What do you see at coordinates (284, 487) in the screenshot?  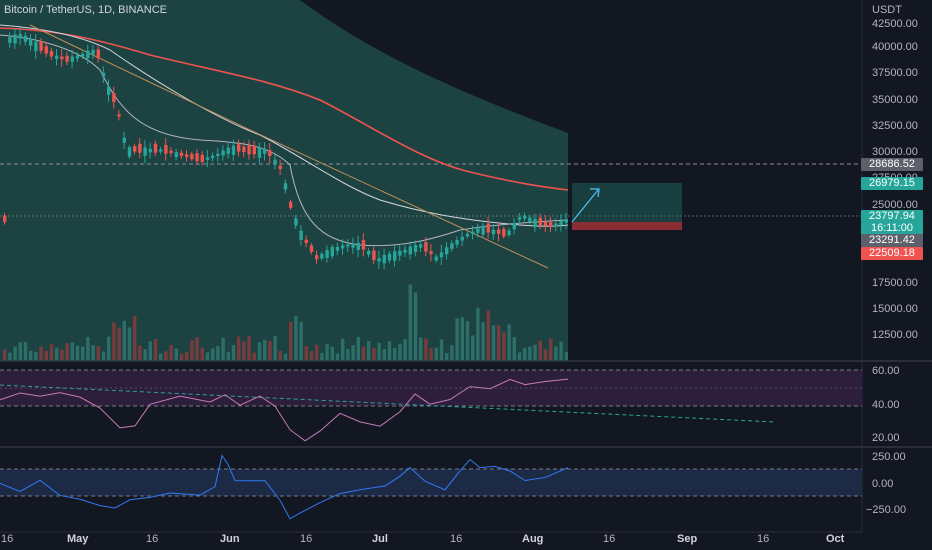 I see `oscillator-line` at bounding box center [284, 487].